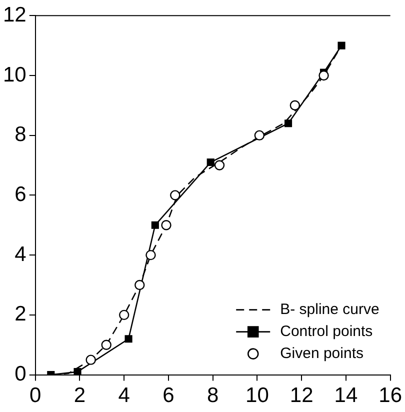  Describe the element at coordinates (124, 396) in the screenshot. I see `x-tick-label: 4` at that location.